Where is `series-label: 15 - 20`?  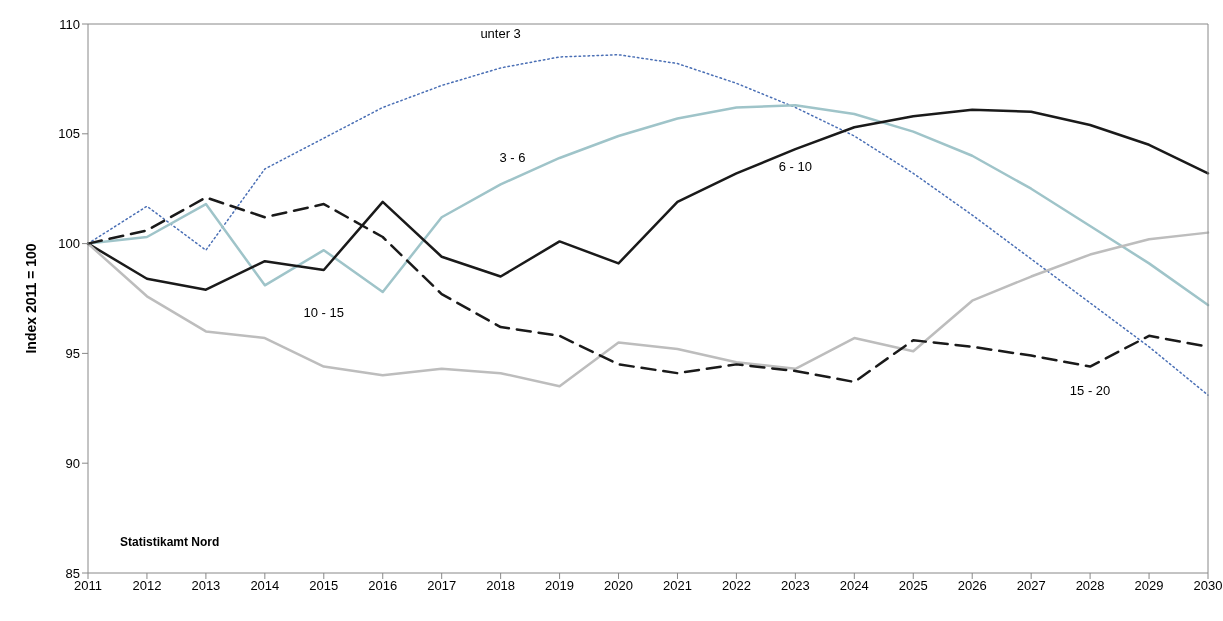 series-label: 15 - 20 is located at coordinates (1090, 390).